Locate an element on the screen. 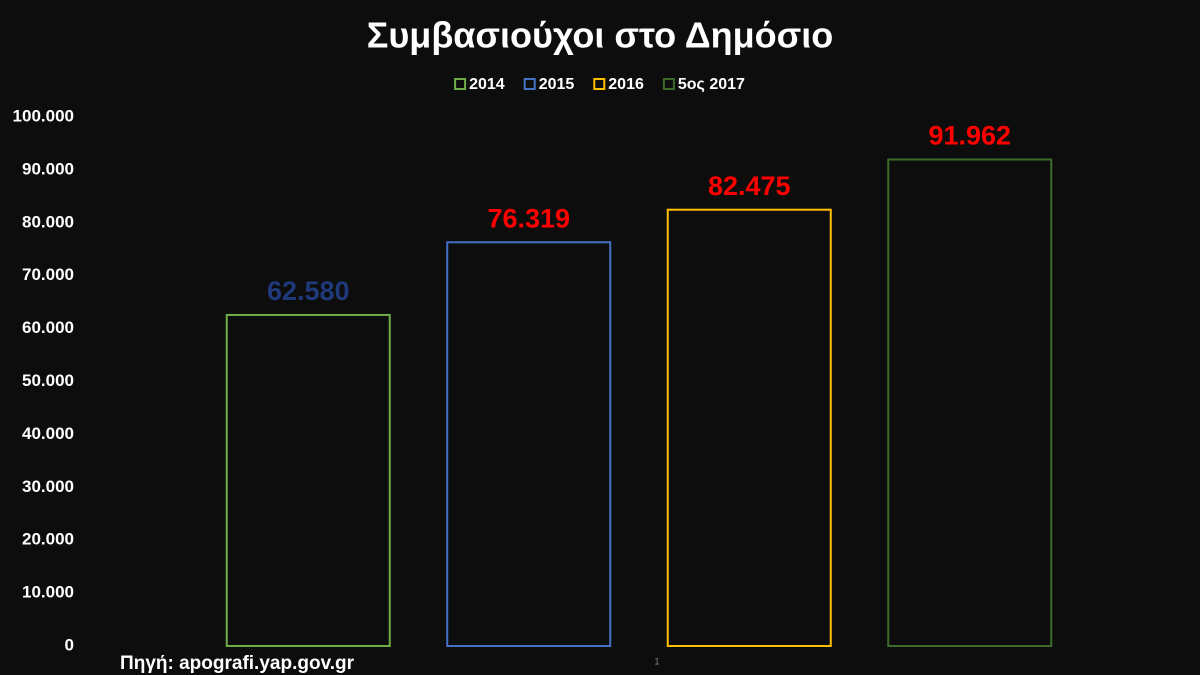 The image size is (1200, 675). y-tick-label: 40.000 is located at coordinates (48, 433).